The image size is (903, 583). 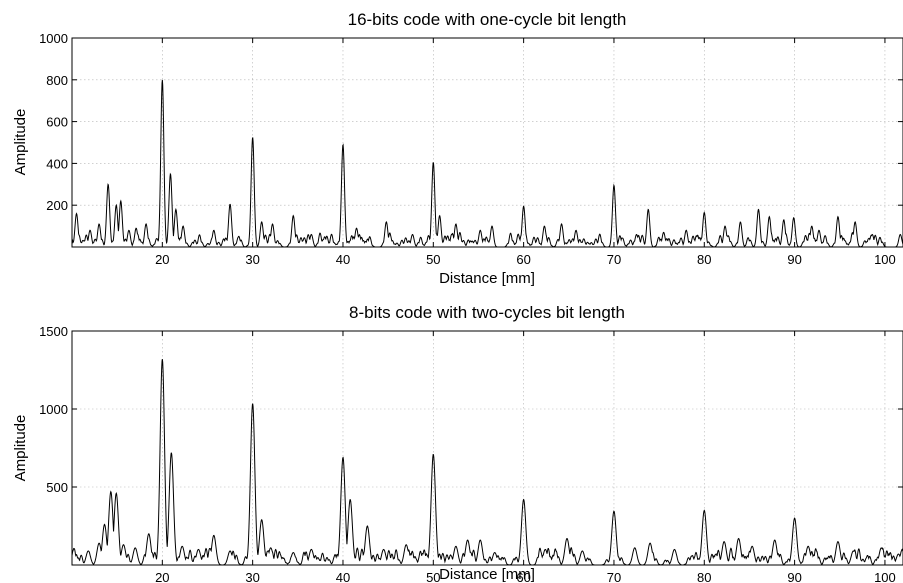 What do you see at coordinates (57, 205) in the screenshot?
I see `y-tick-label: 200` at bounding box center [57, 205].